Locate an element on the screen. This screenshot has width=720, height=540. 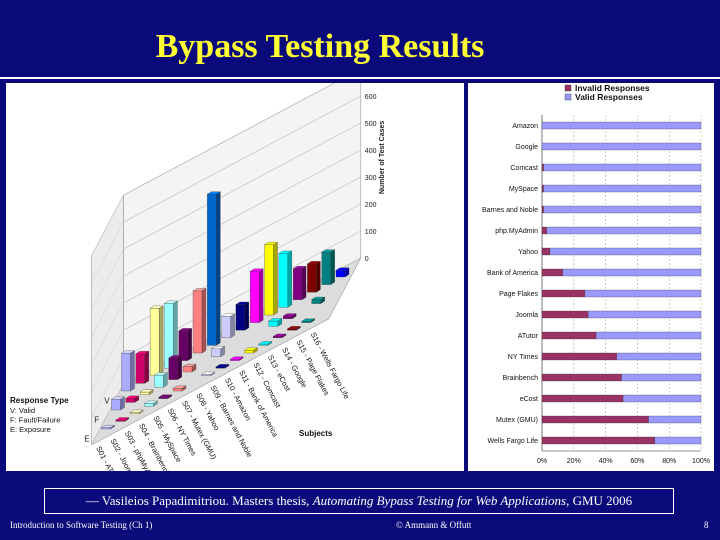
legend-label: Invalid Responses is located at coordinates (612, 88).